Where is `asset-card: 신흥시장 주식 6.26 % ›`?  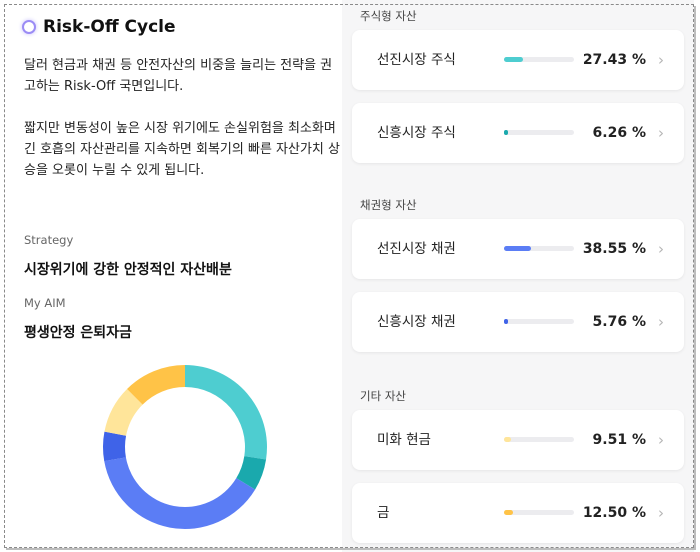
asset-card: 신흥시장 주식 6.26 % › is located at coordinates (518, 133).